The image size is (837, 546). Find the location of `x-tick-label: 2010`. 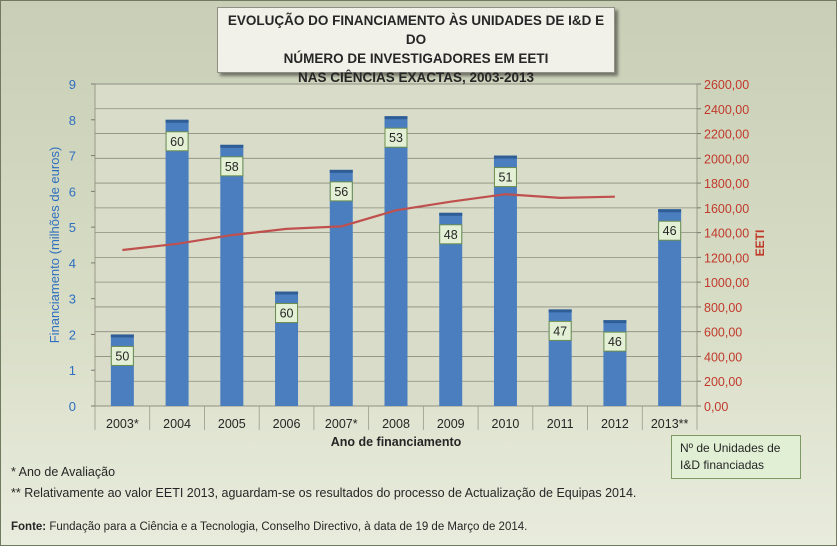

x-tick-label: 2010 is located at coordinates (506, 424).